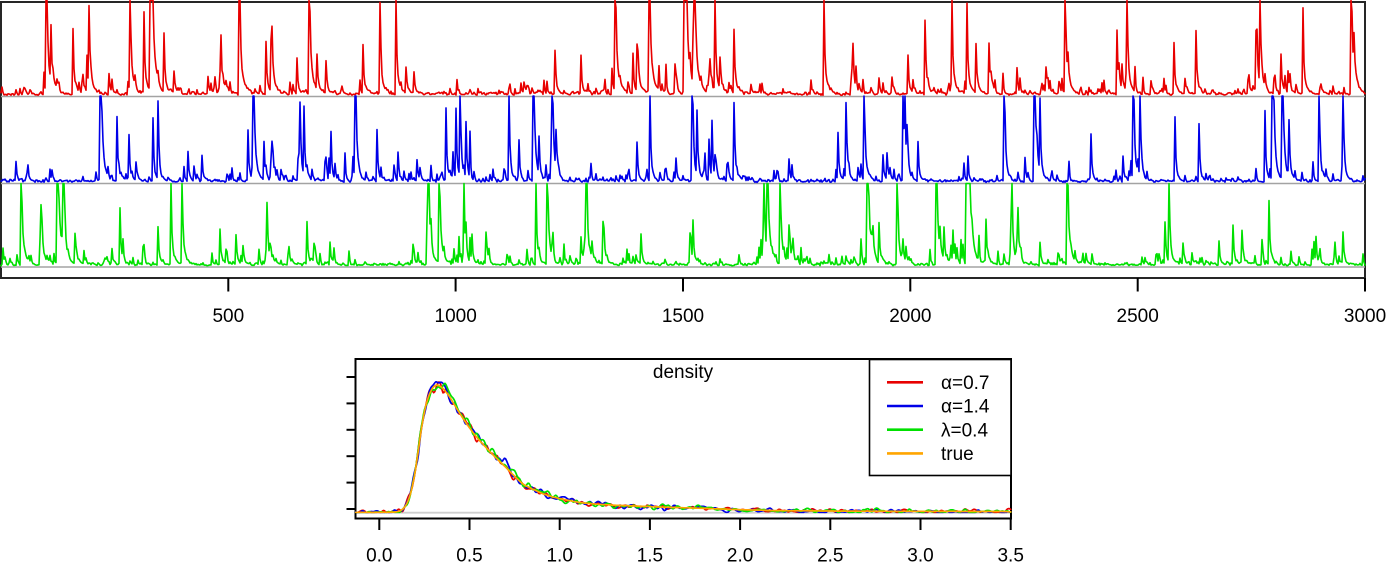 The width and height of the screenshot is (1387, 563). What do you see at coordinates (965, 407) in the screenshot?
I see `svg-text: α=1.4` at bounding box center [965, 407].